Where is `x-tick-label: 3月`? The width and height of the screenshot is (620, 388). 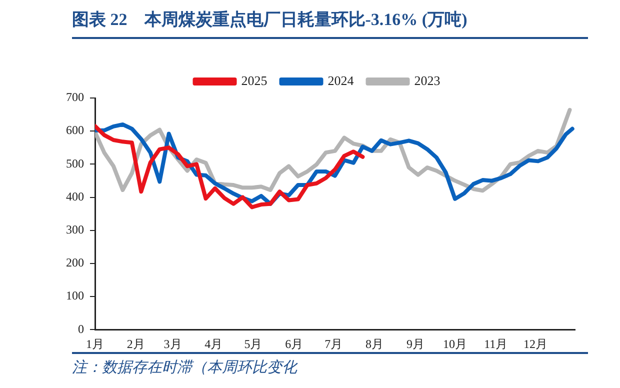
x-tick-label: 3月 is located at coordinates (173, 343).